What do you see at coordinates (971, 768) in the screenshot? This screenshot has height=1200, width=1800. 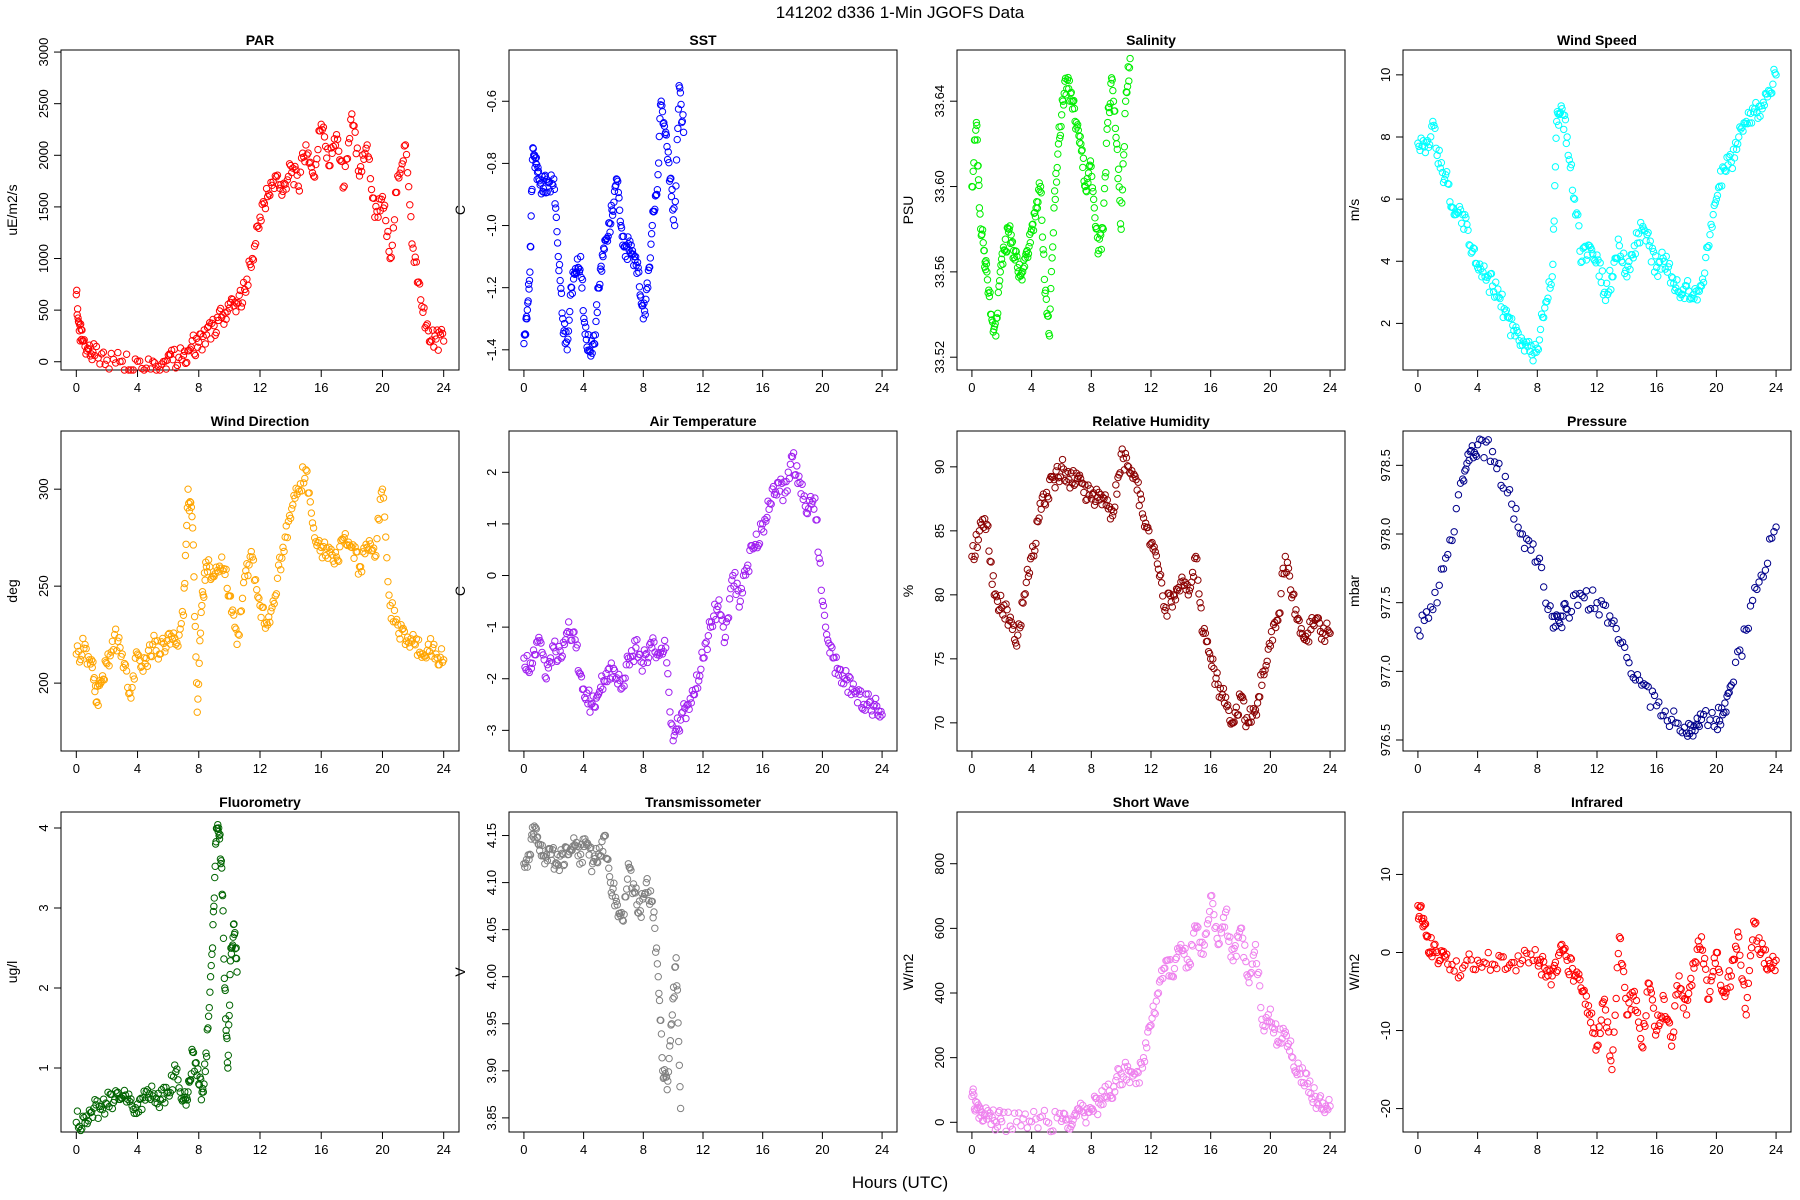 I see `x-tick-label: 0` at bounding box center [971, 768].